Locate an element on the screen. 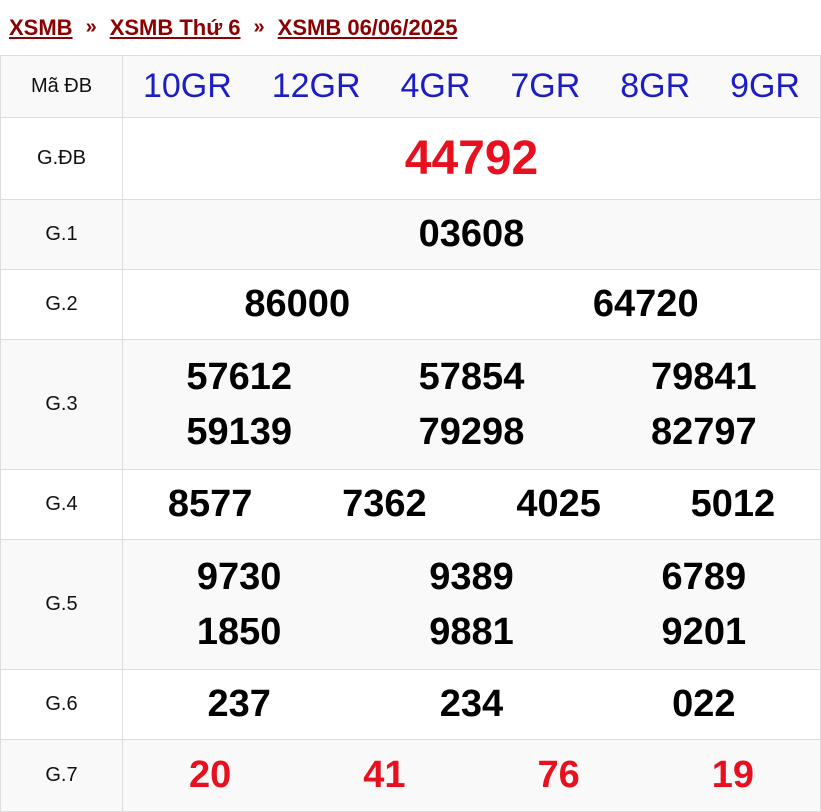 The width and height of the screenshot is (821, 812). prize-number: 7362 is located at coordinates (384, 504).